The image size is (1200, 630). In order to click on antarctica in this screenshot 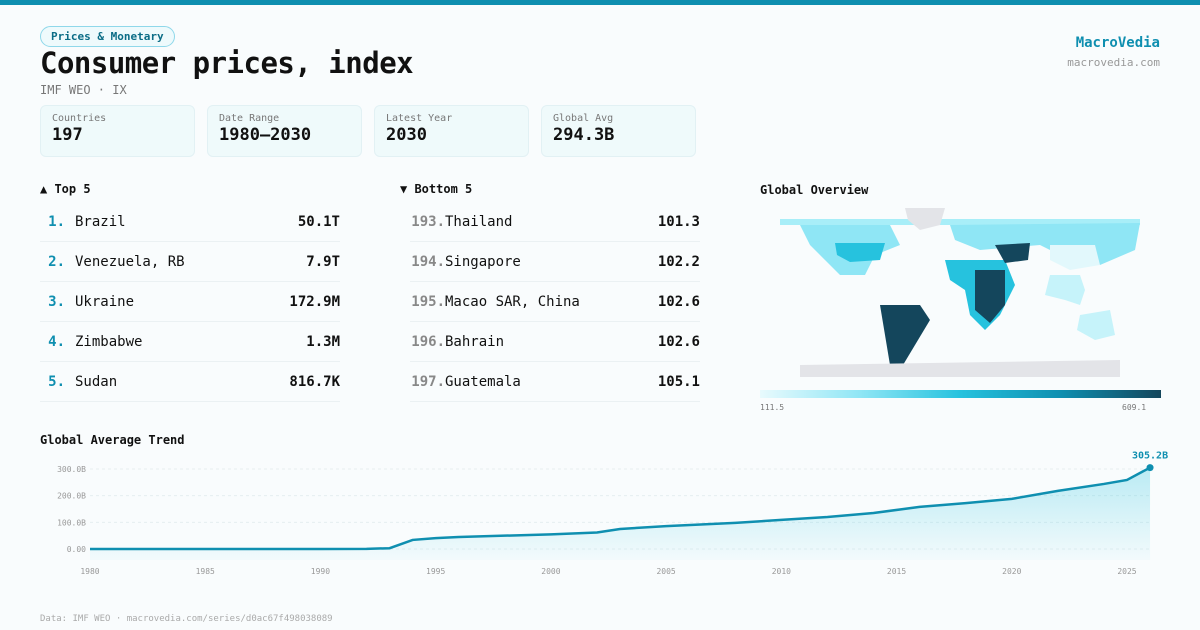, I will do `click(960, 368)`.